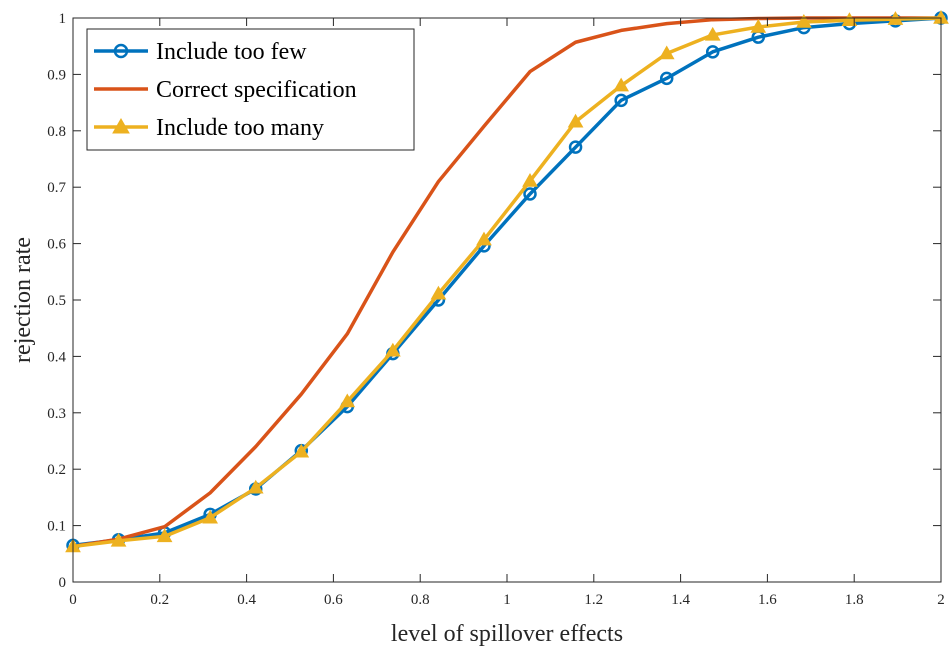  What do you see at coordinates (56, 75) in the screenshot?
I see `y-tick-label: 0.9` at bounding box center [56, 75].